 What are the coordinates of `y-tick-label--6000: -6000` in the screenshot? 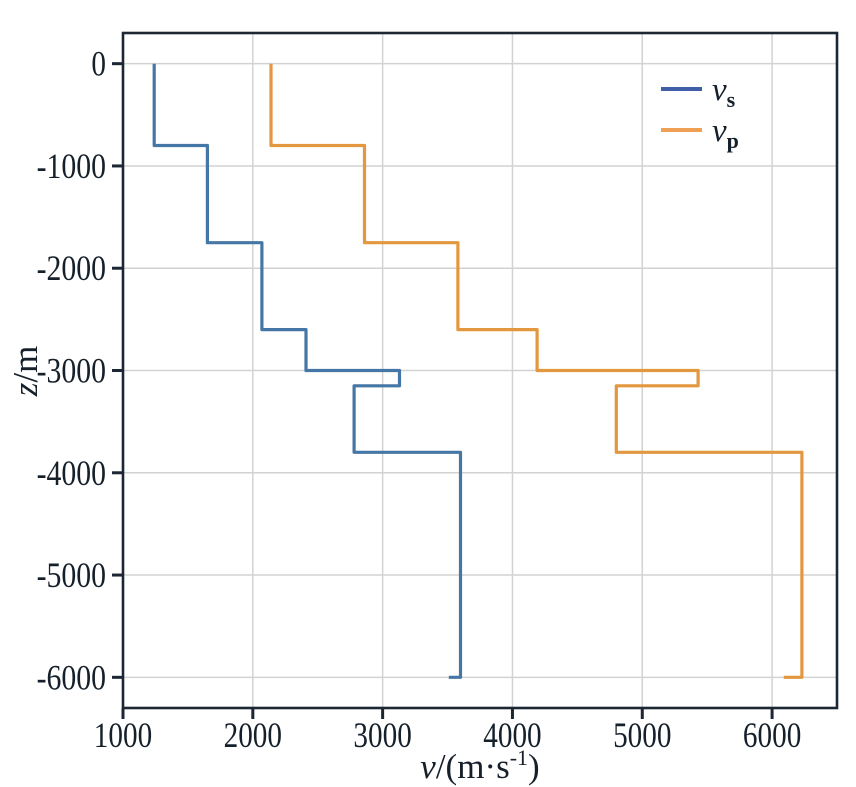 It's located at (71, 677).